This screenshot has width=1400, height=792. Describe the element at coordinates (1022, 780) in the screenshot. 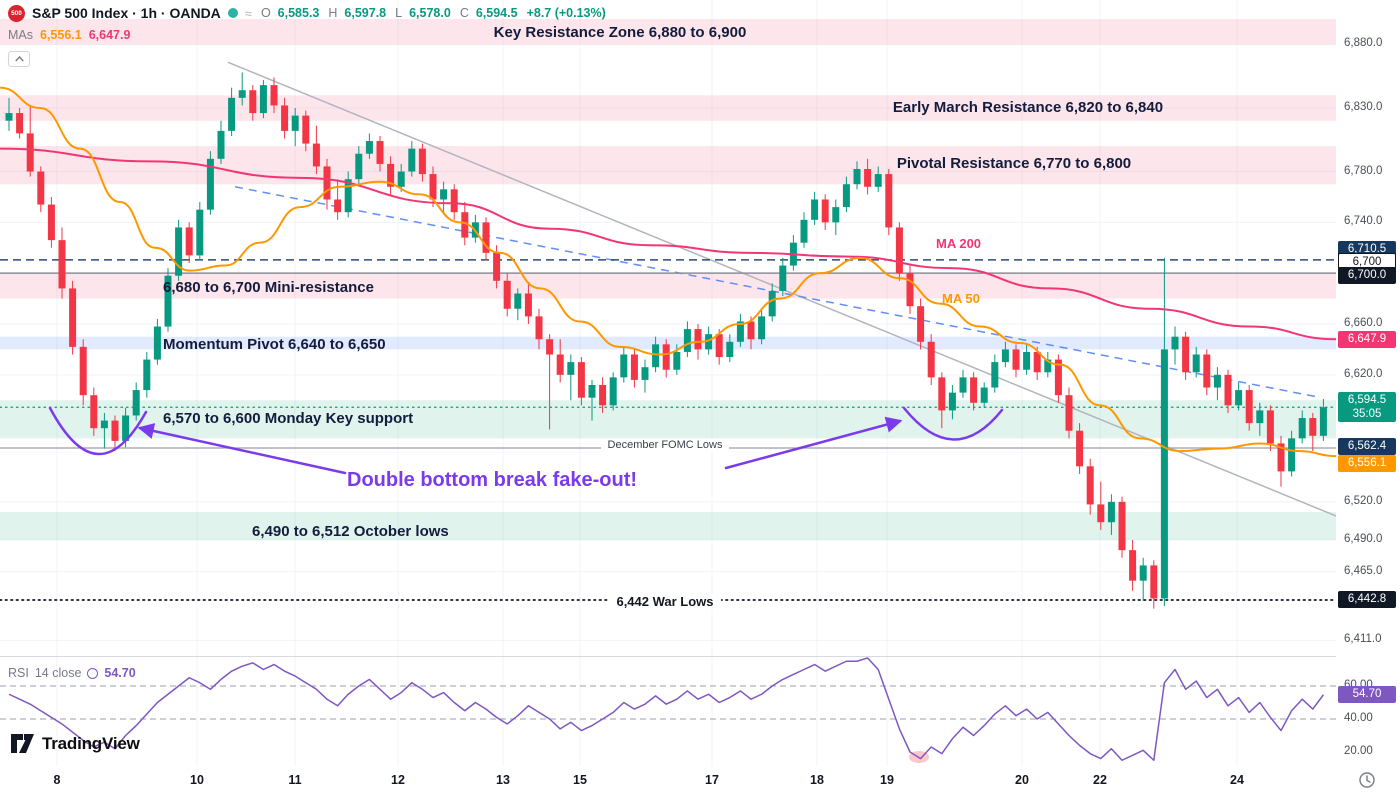

I see `time-axis-label: 20` at that location.